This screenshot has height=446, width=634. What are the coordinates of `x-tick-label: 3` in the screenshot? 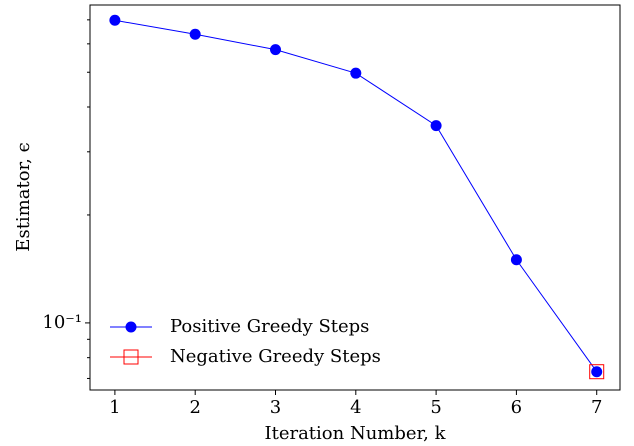 It's located at (275, 407).